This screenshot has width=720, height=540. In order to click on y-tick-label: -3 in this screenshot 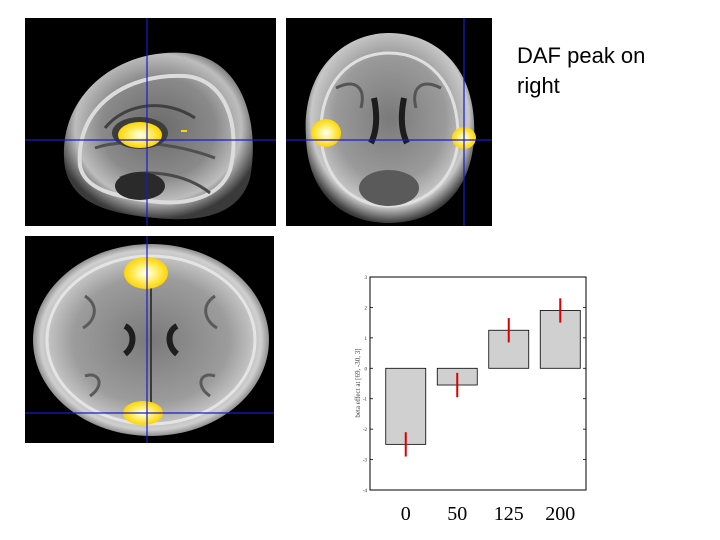, I will do `click(365, 461)`.